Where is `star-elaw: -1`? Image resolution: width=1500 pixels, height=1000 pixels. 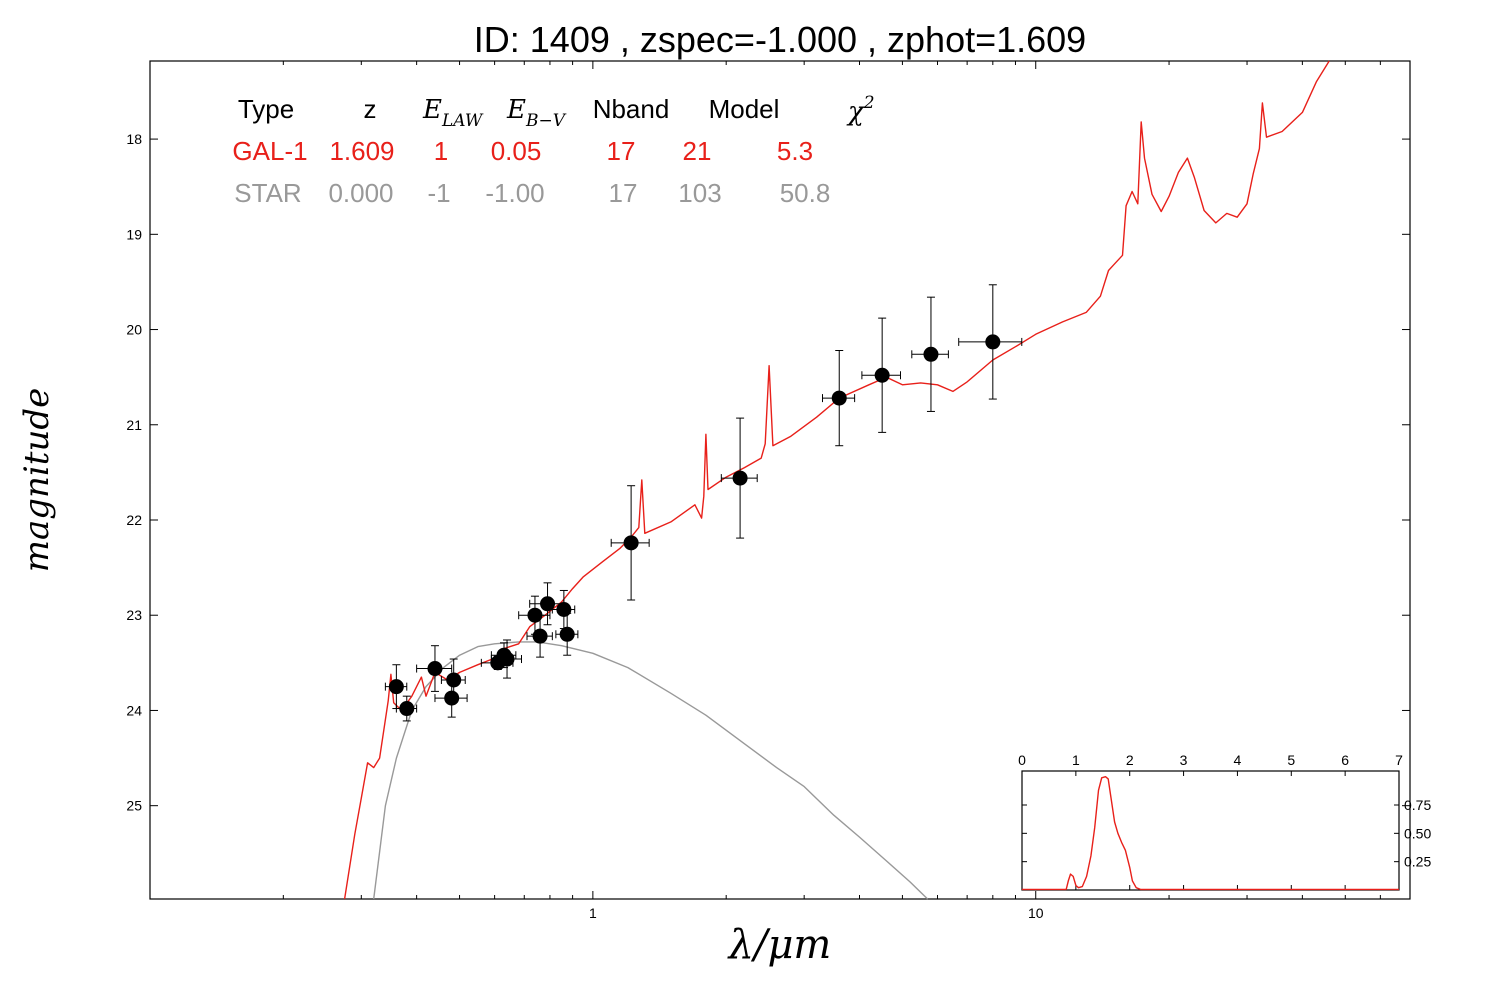
star-elaw: -1 is located at coordinates (438, 193).